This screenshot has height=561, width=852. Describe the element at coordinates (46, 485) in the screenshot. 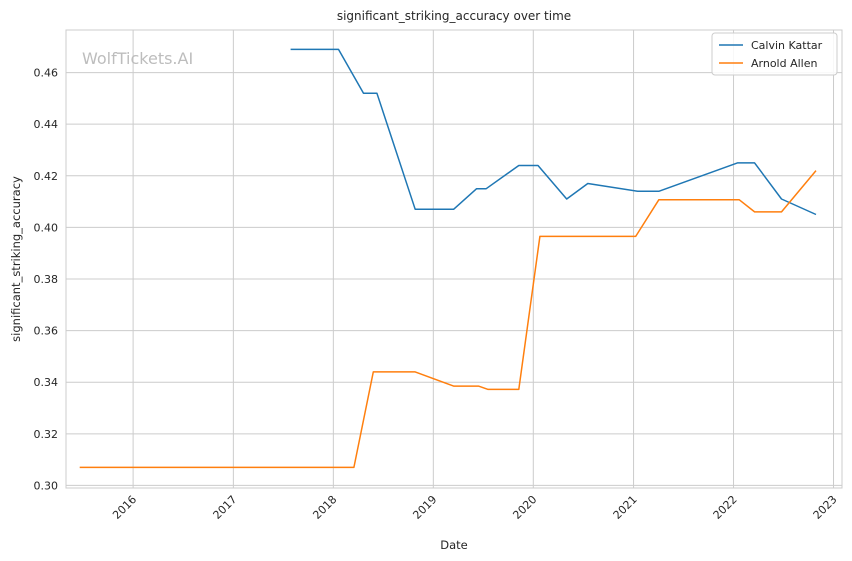

I see `y-tick-label: 0.30` at that location.